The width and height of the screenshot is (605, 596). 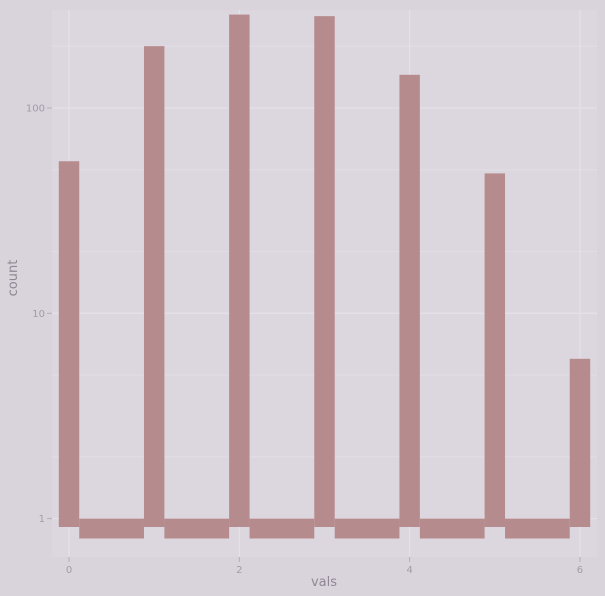 What do you see at coordinates (580, 570) in the screenshot?
I see `x-tick-label: 6` at bounding box center [580, 570].